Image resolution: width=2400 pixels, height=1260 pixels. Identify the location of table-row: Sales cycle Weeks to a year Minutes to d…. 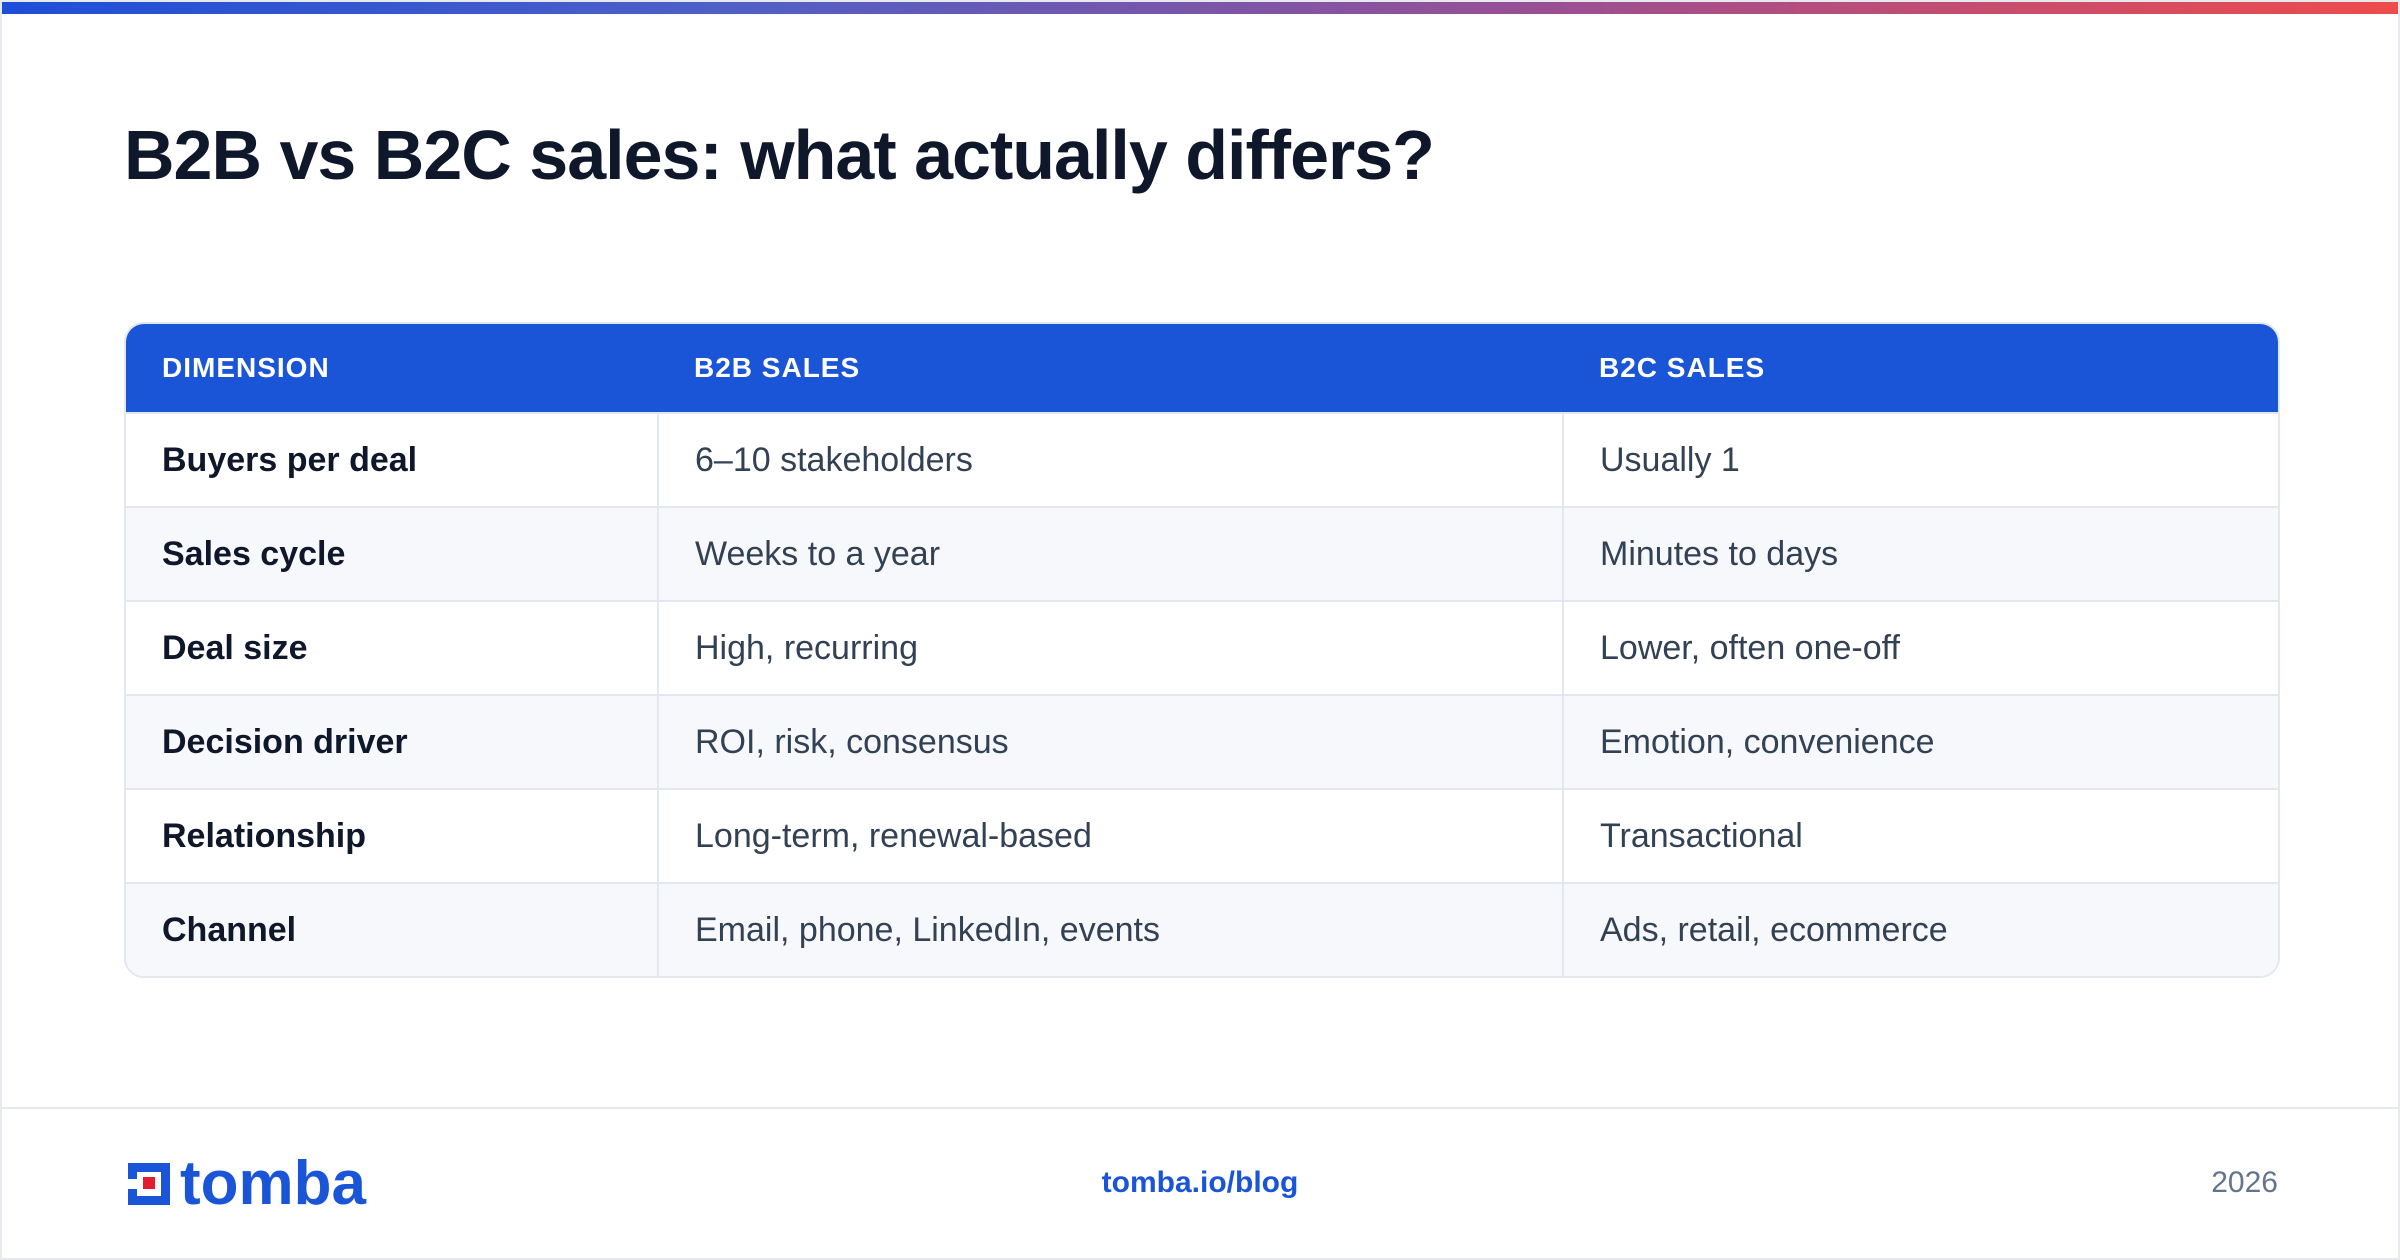
(1202, 553).